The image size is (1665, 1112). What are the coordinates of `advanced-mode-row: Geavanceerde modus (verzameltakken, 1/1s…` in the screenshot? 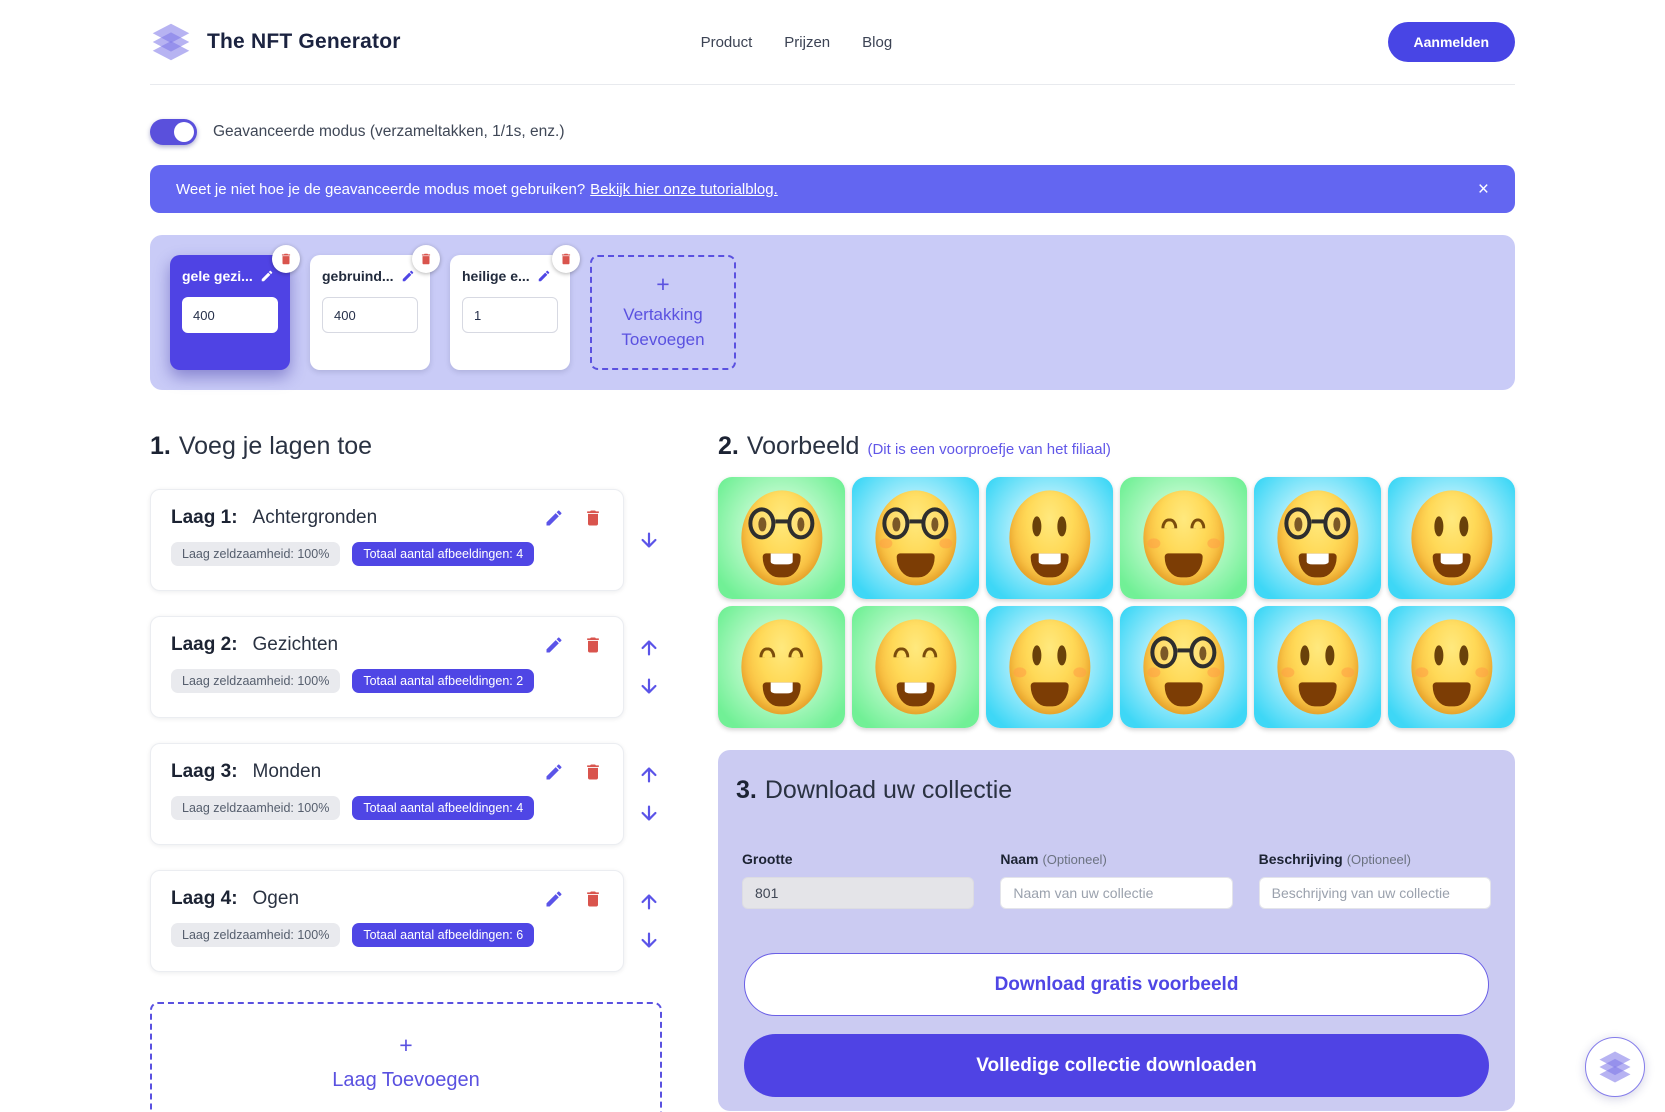 It's located at (832, 132).